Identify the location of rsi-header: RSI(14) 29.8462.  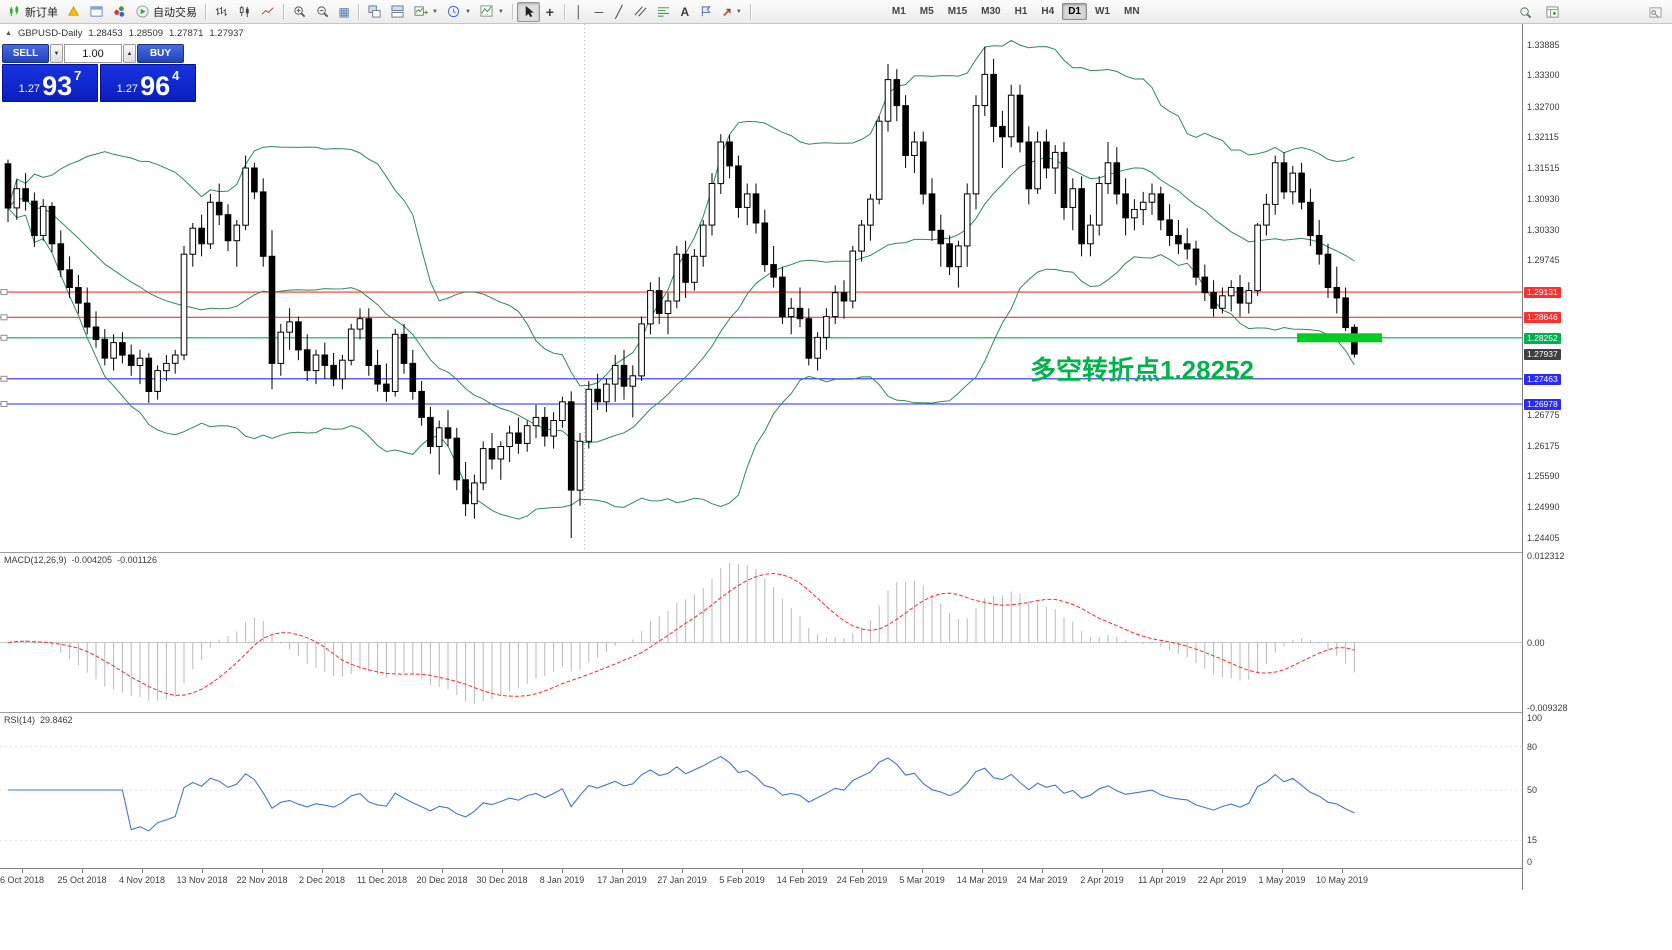
(38, 720).